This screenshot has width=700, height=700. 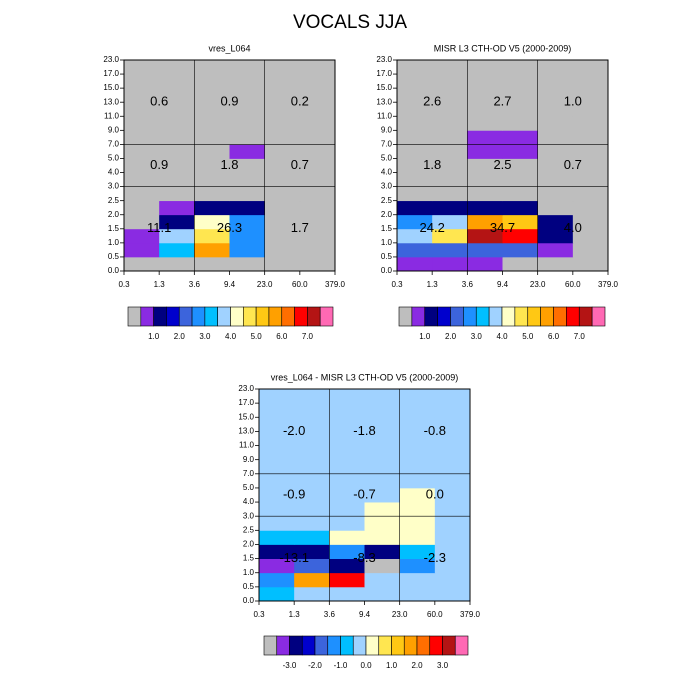 What do you see at coordinates (159, 101) in the screenshot?
I see `annotation: 0.6` at bounding box center [159, 101].